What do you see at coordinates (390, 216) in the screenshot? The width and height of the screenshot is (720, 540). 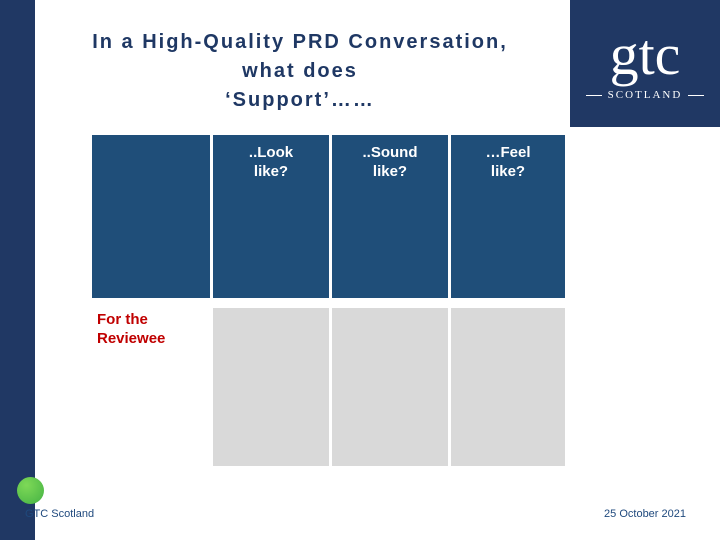 I see `header-cell-sound: ..Sound like?` at bounding box center [390, 216].